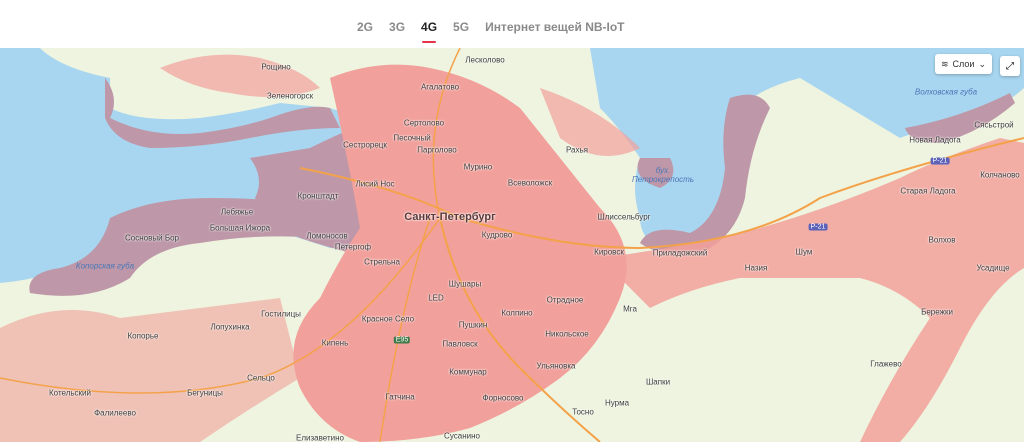 The image size is (1024, 442). I want to click on expand-button: ⤢, so click(1010, 66).